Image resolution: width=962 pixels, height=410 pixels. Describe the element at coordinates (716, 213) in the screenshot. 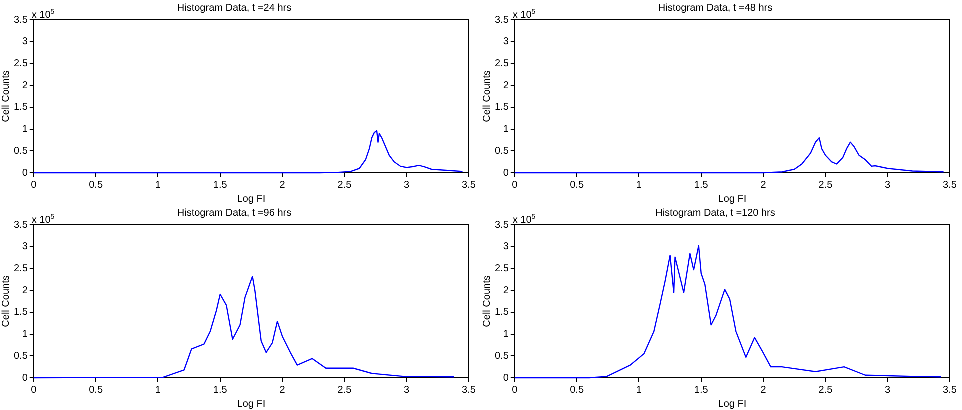

I see `chart-title: Histogram Data, t =120 hrs` at that location.